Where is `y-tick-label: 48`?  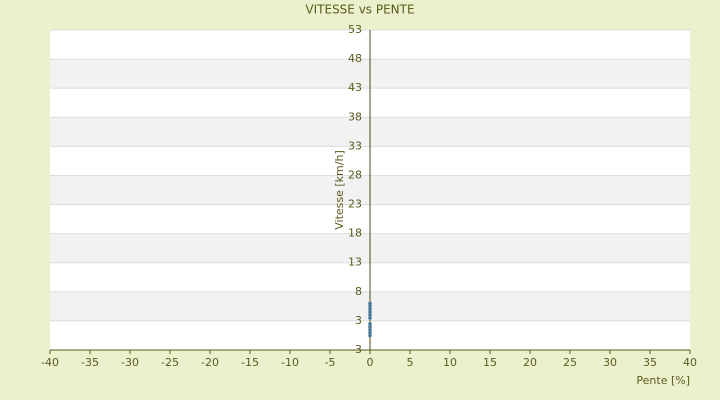
y-tick-label: 48 is located at coordinates (355, 58).